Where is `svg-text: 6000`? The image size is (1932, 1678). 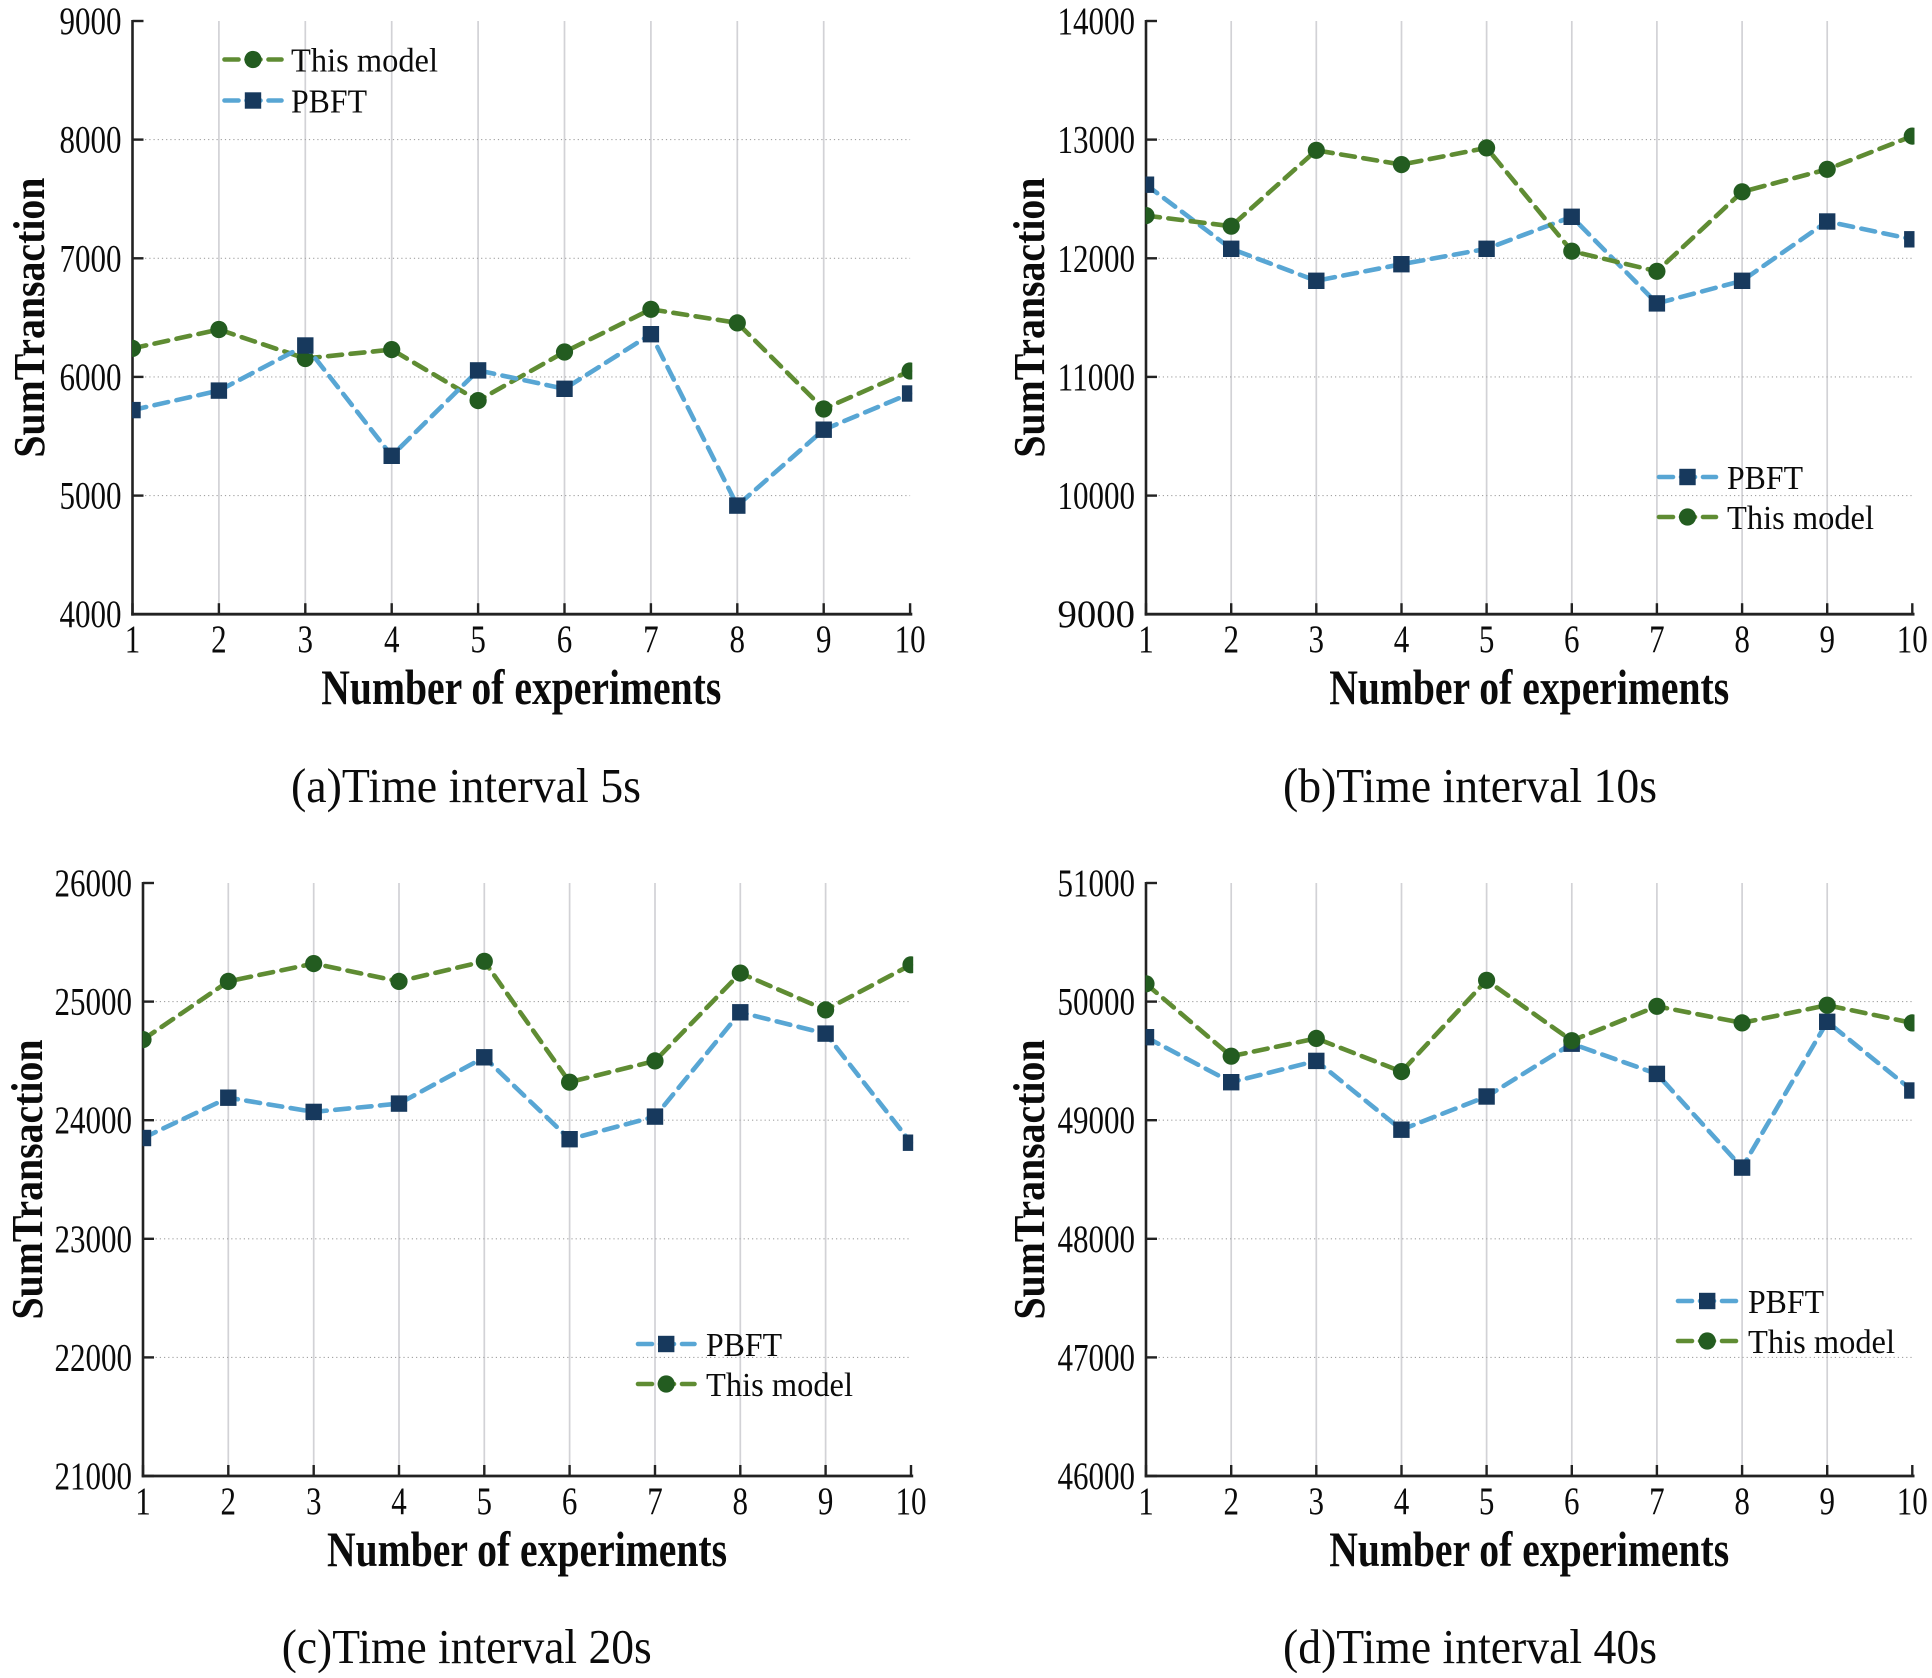 svg-text: 6000 is located at coordinates (91, 377).